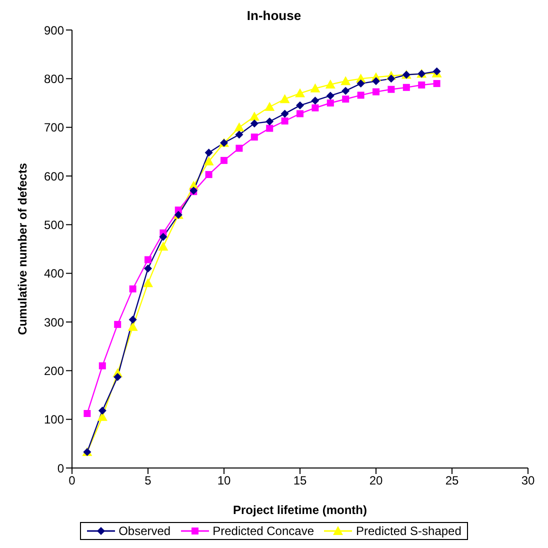  I want to click on y-tick-label: 900, so click(54, 30).